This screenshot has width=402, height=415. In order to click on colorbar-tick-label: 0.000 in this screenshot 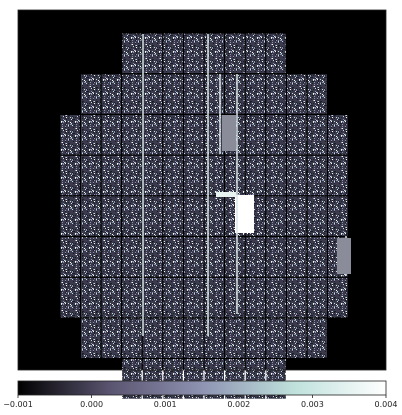, I will do `click(91, 404)`.